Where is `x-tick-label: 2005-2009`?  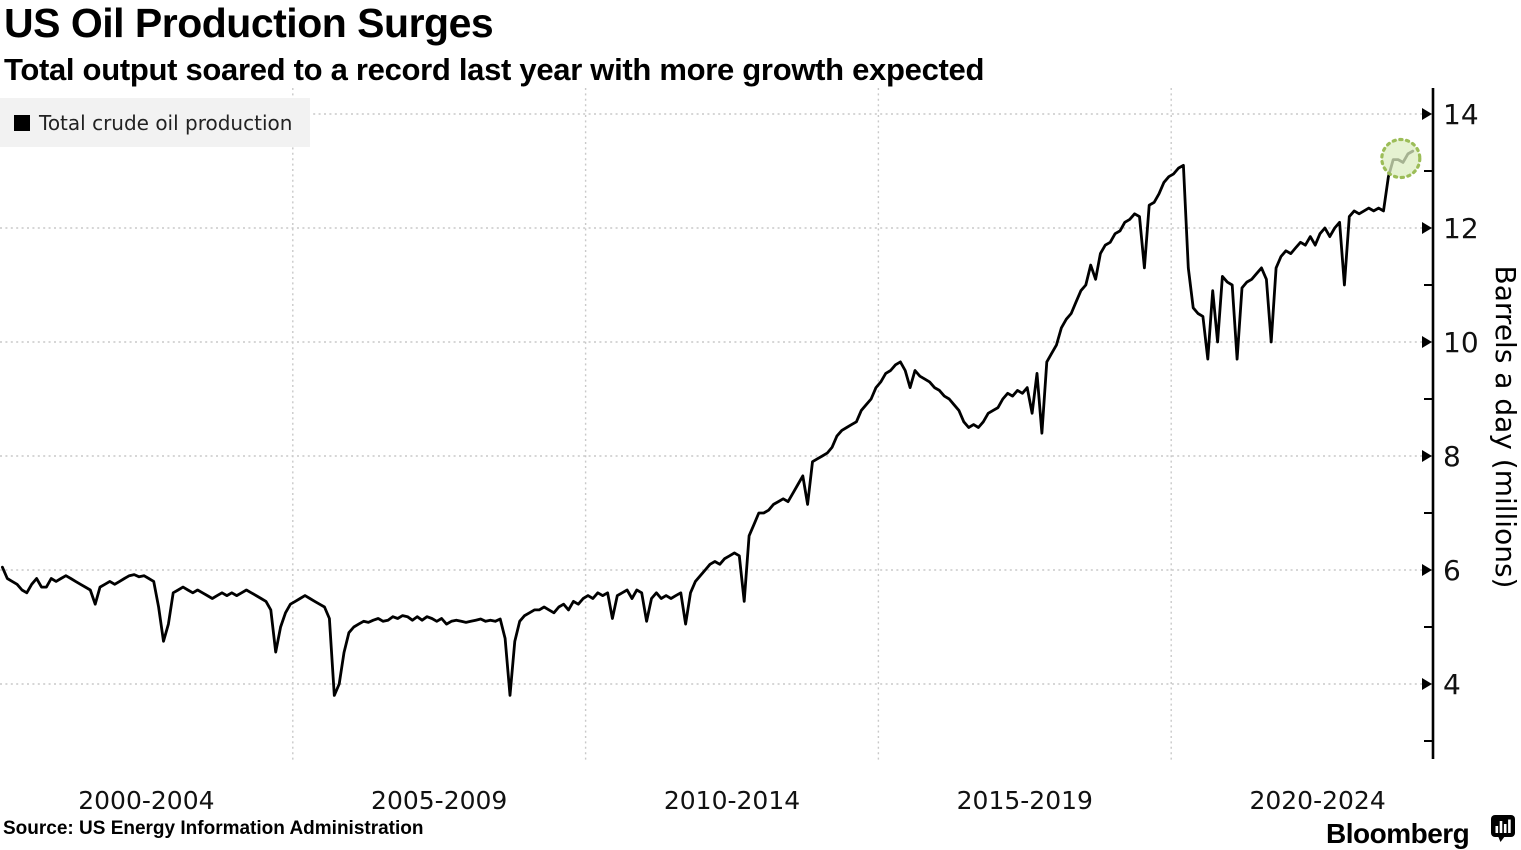
x-tick-label: 2005-2009 is located at coordinates (439, 800).